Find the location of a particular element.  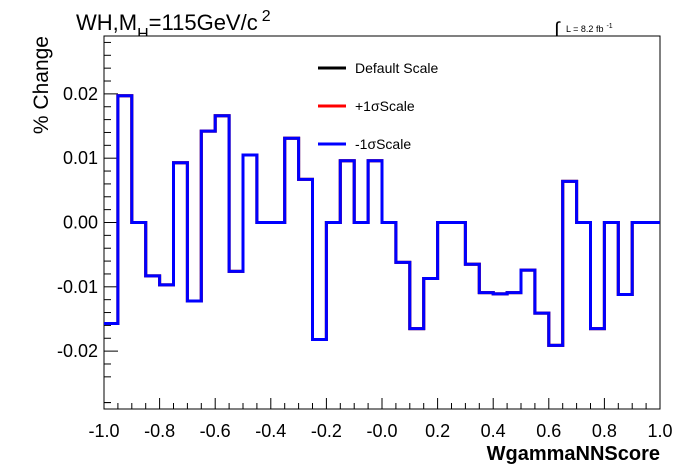

legend-label: -1σScale is located at coordinates (383, 144).